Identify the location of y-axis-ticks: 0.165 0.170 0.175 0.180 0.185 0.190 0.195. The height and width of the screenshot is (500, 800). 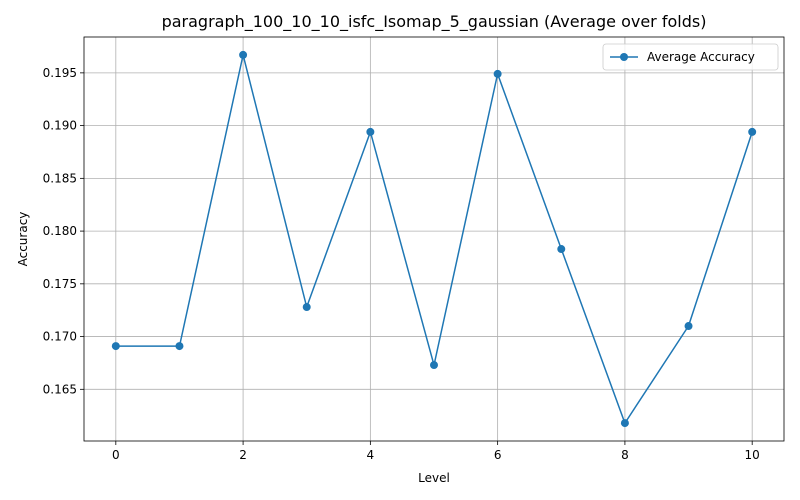
(63, 231).